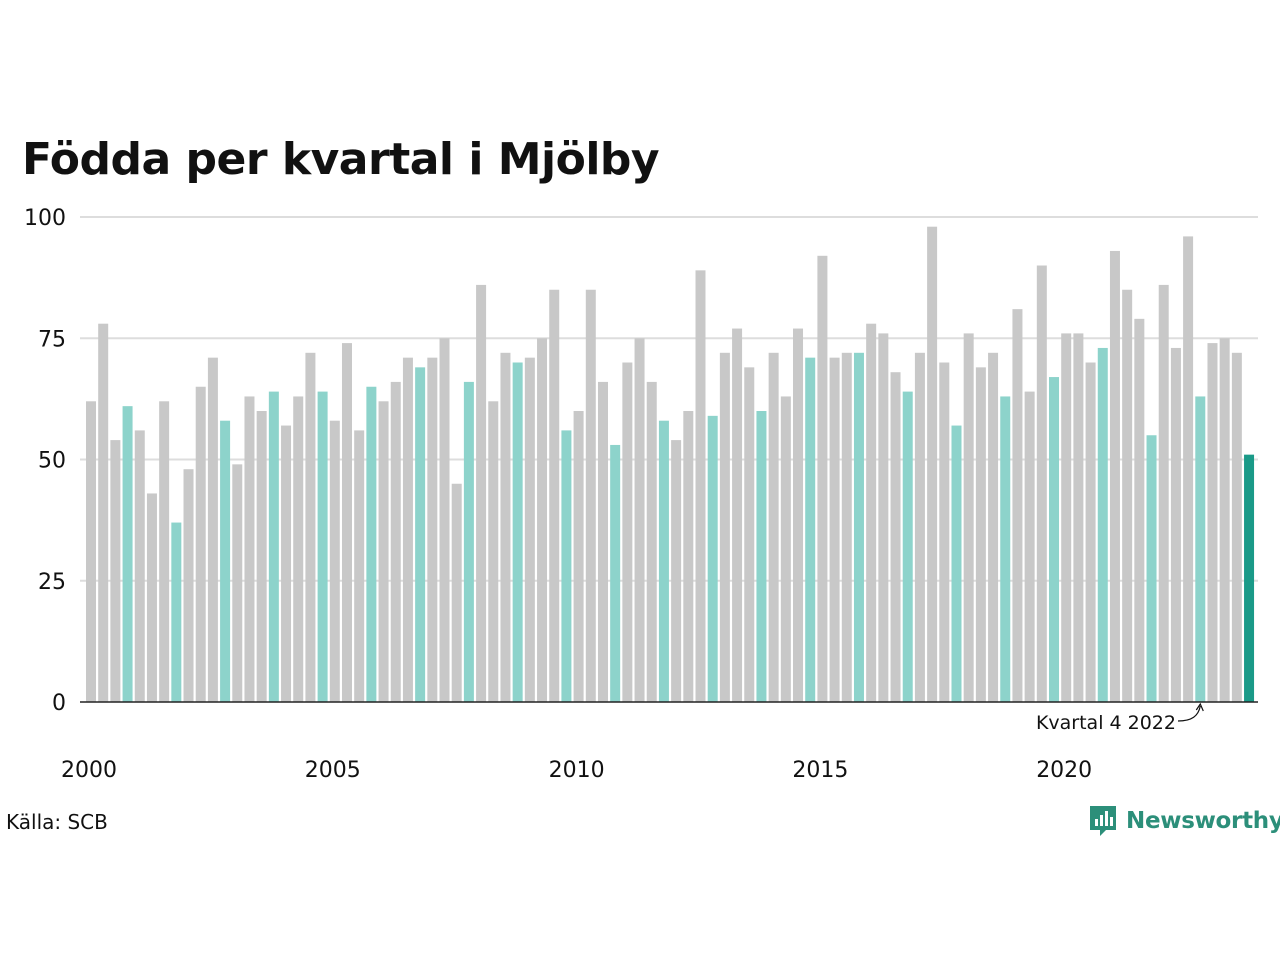 Image resolution: width=1280 pixels, height=960 pixels. Describe the element at coordinates (333, 770) in the screenshot. I see `x-tick-label: 2005` at that location.